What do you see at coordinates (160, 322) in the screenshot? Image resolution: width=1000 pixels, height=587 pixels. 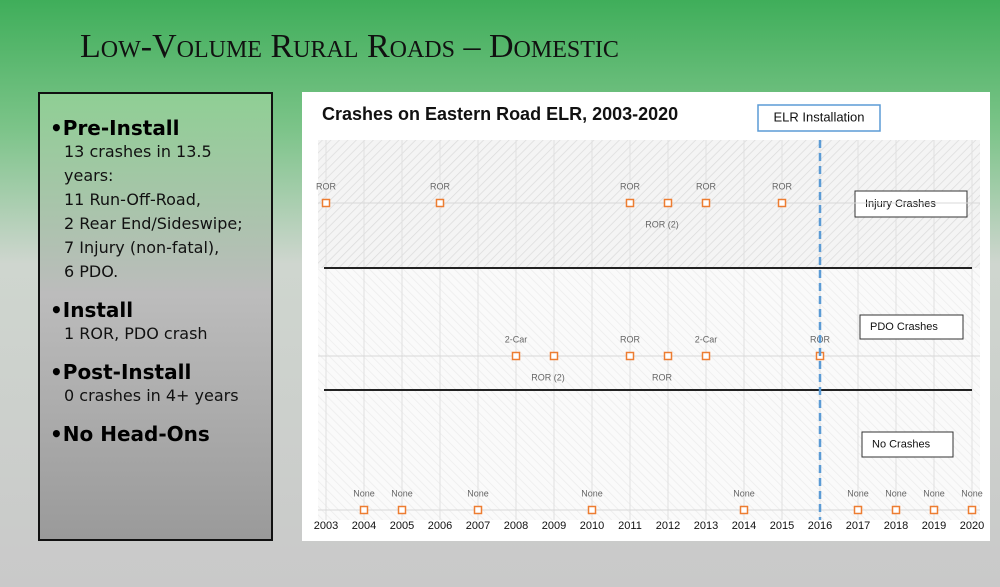 I see `bullet: •Install 1 ROR, PDO crash` at bounding box center [160, 322].